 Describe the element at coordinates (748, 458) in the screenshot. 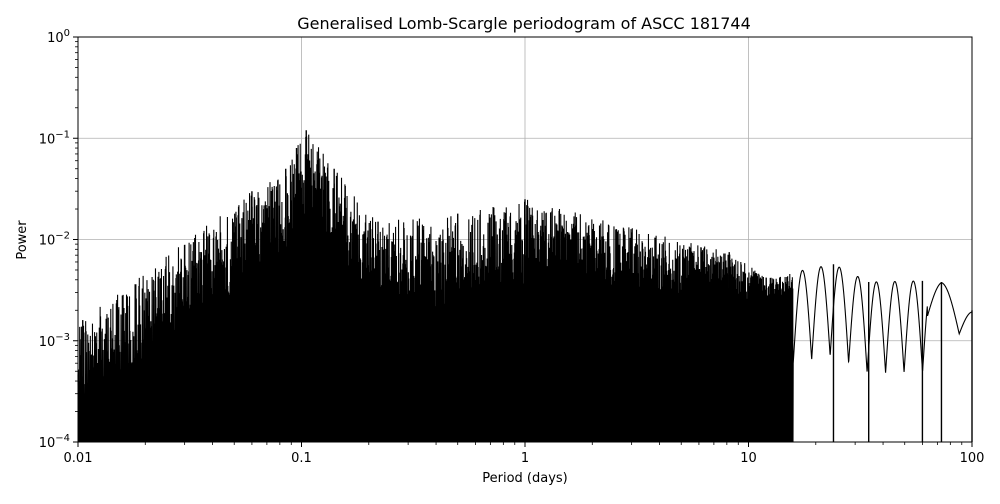

I see `x-tick-label: 10` at that location.